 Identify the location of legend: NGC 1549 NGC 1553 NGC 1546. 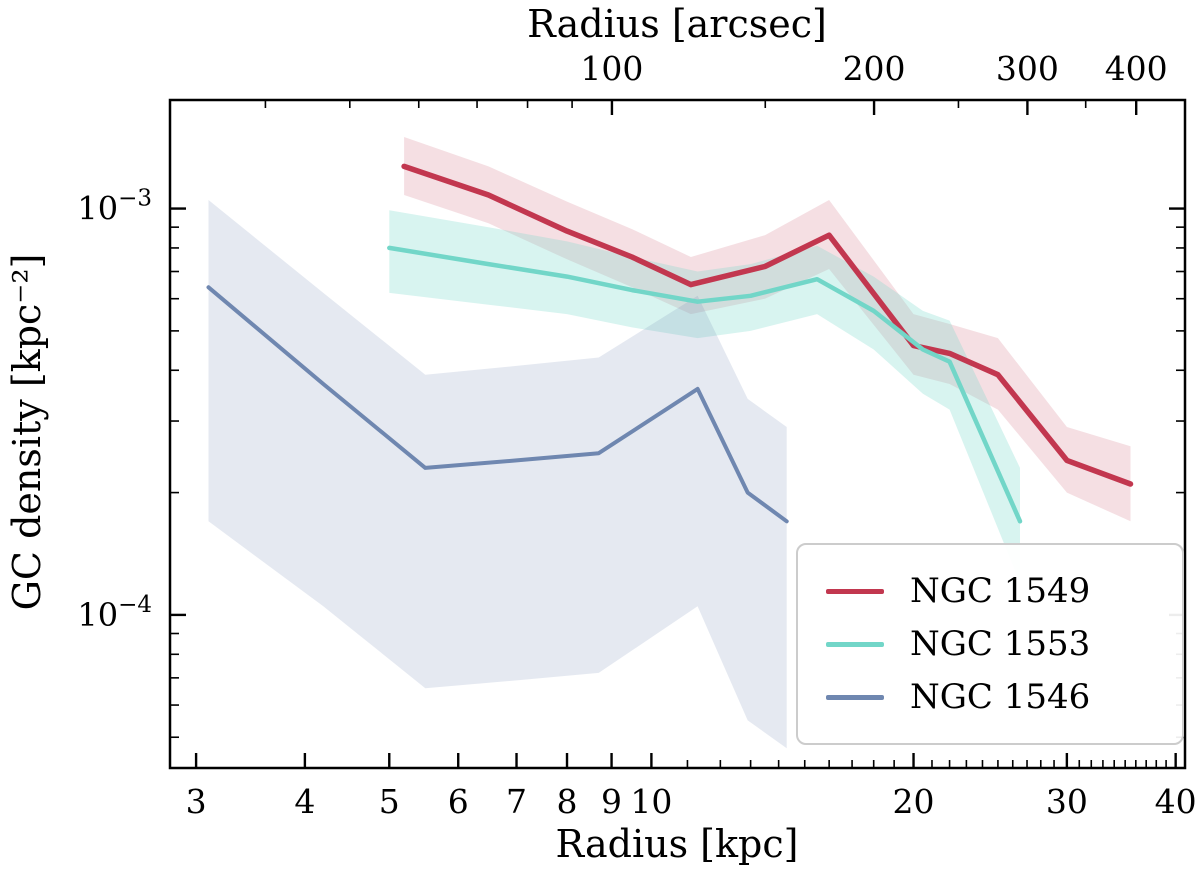
(990, 644).